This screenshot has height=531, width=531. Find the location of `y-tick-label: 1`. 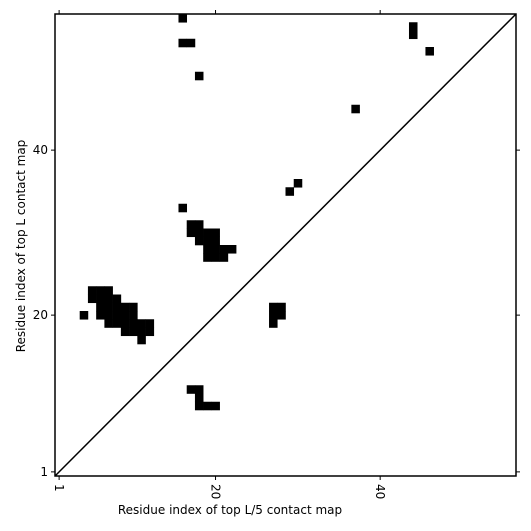

y-tick-label: 1 is located at coordinates (44, 472).